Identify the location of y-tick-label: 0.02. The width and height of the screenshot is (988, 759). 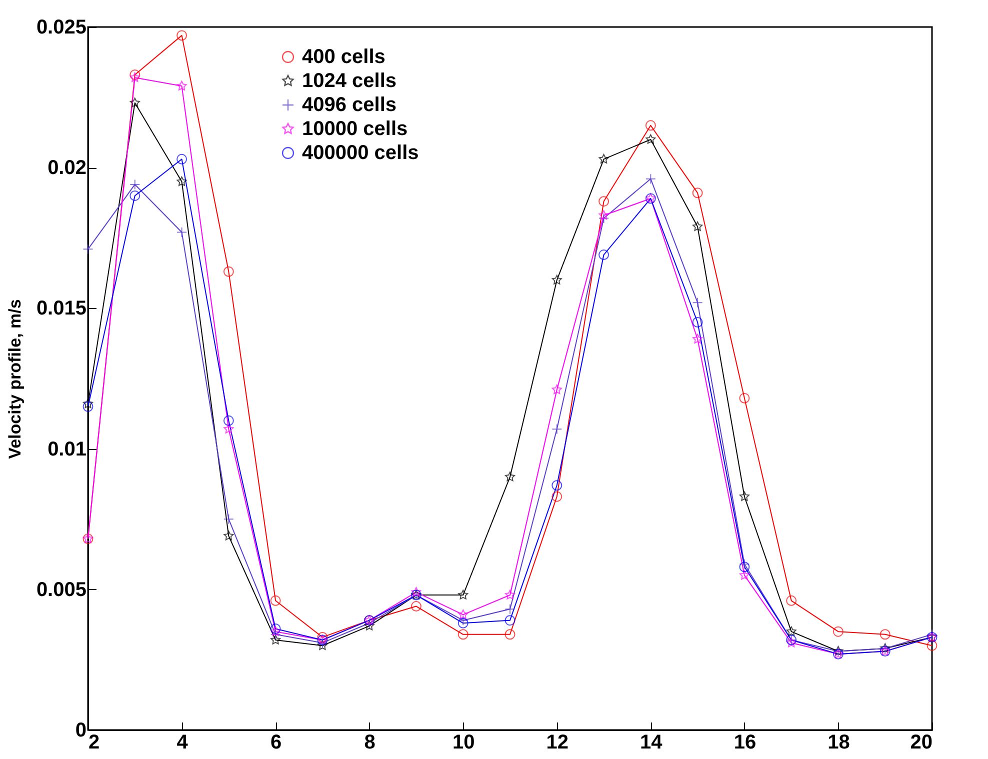
(67, 168).